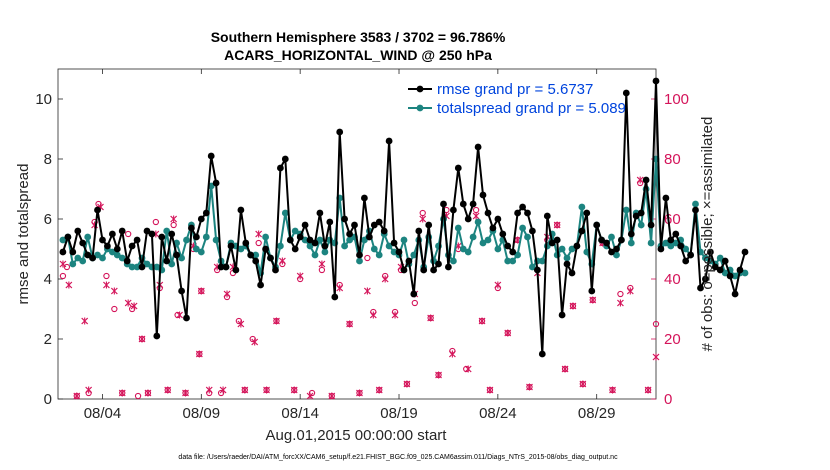 Image resolution: width=830 pixels, height=470 pixels. What do you see at coordinates (357, 435) in the screenshot?
I see `x-axis-label: Aug.01,2015 00:00:00 start` at bounding box center [357, 435].